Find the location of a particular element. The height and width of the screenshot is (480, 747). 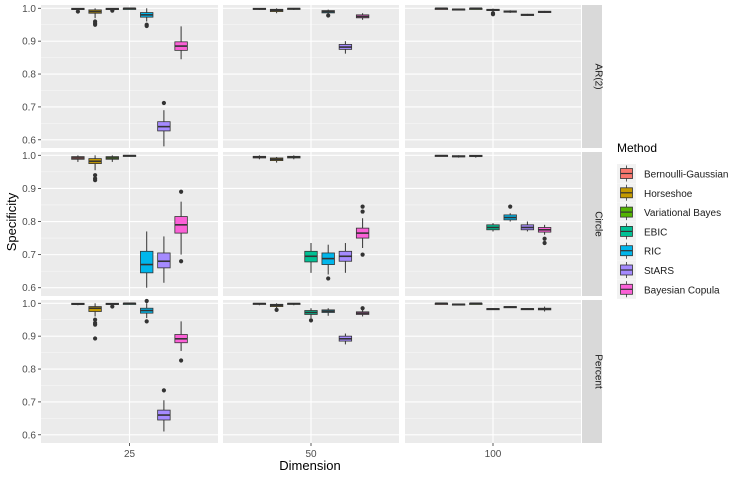

y-axis-title: Specificity is located at coordinates (11, 221).